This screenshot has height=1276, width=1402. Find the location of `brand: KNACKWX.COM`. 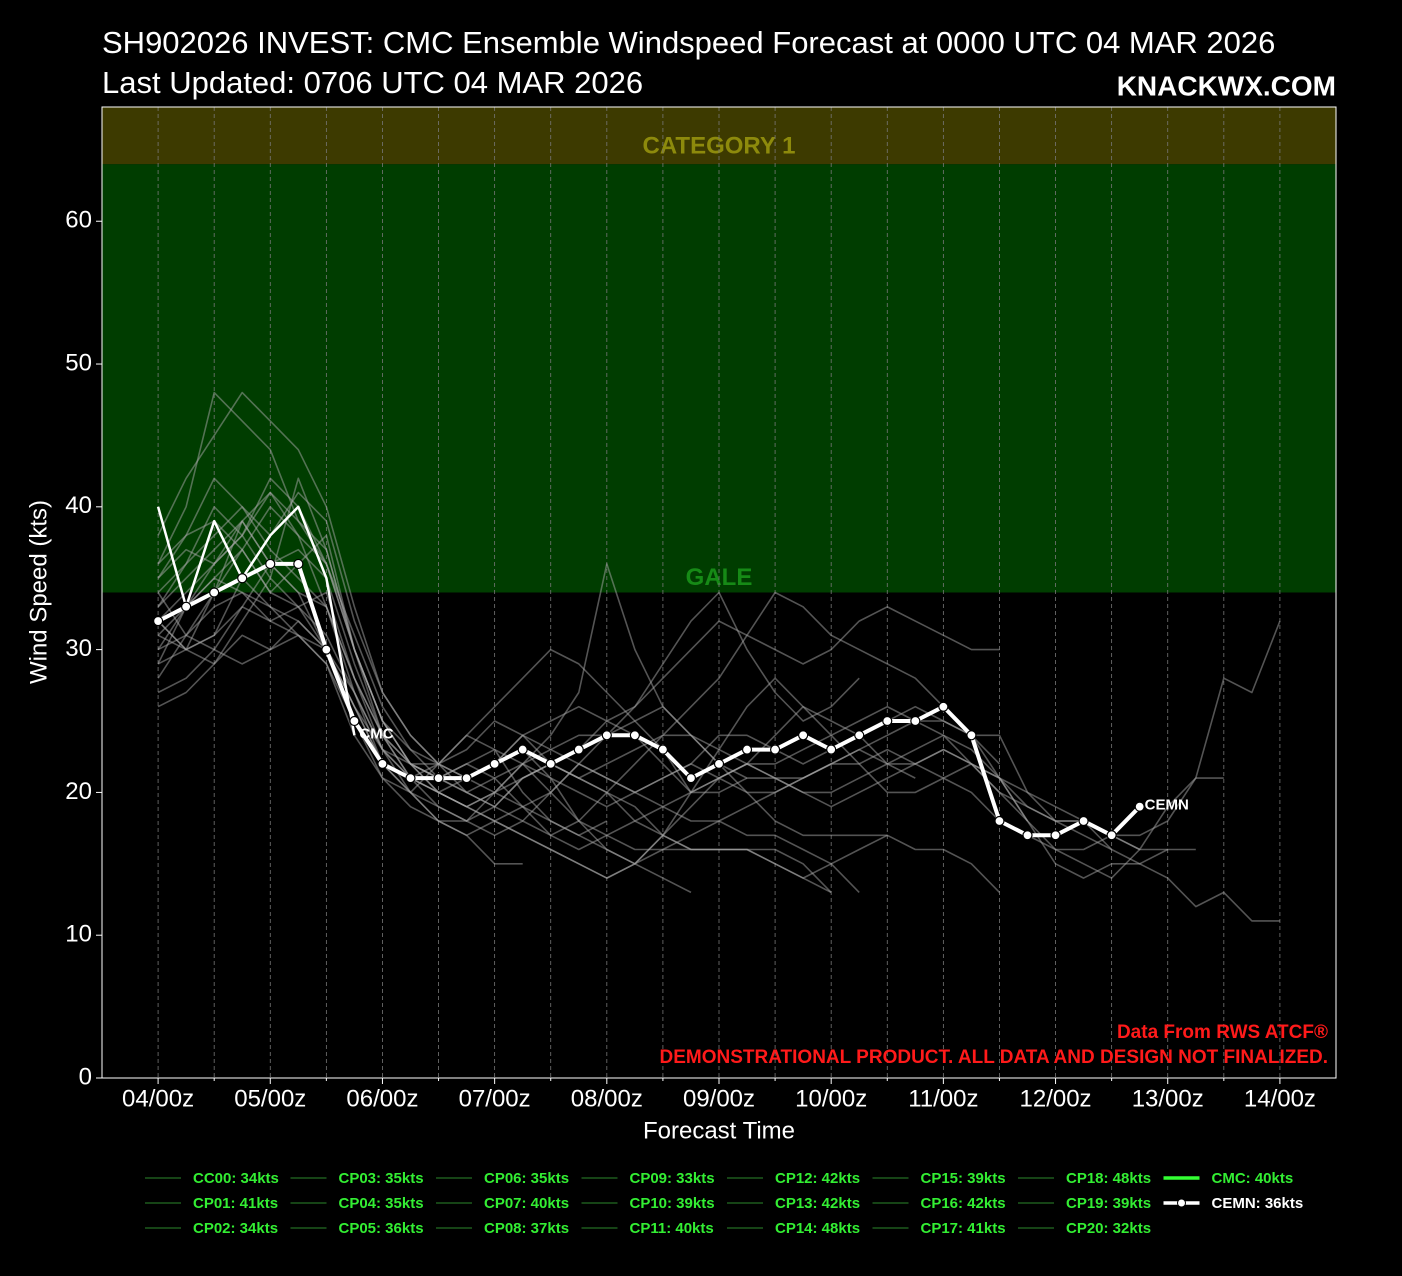

brand: KNACKWX.COM is located at coordinates (1226, 85).